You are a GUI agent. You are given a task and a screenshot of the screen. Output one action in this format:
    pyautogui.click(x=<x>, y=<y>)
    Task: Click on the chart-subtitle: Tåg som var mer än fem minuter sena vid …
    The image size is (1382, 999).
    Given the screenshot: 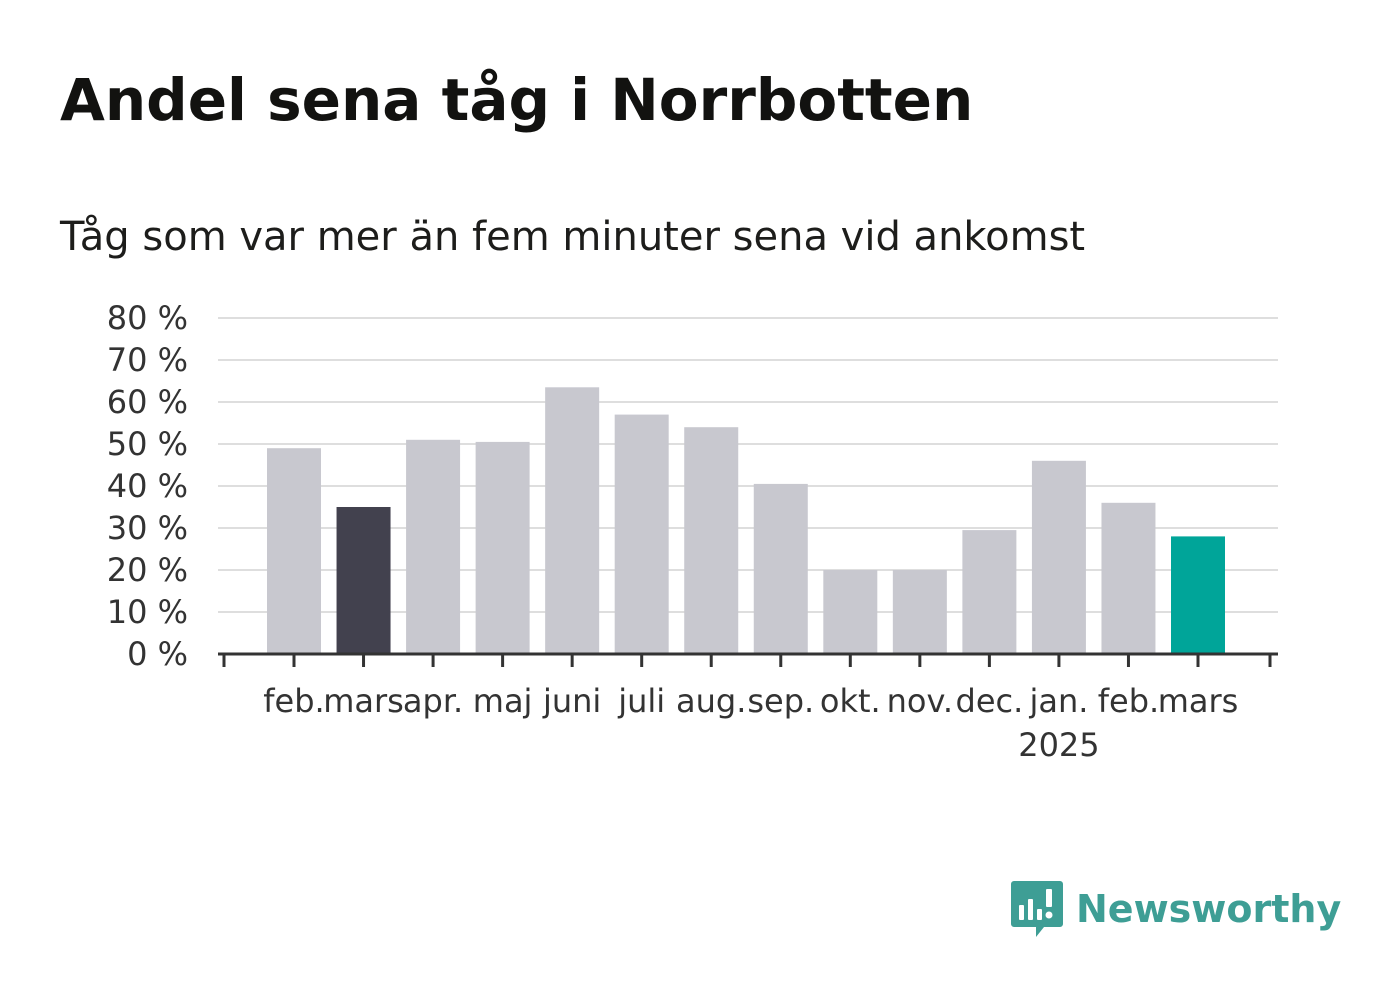 What is the action you would take?
    pyautogui.click(x=573, y=237)
    